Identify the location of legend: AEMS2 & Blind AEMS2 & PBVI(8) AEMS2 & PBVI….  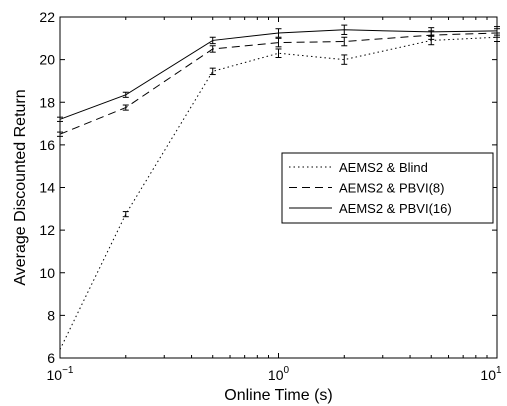
(387, 188).